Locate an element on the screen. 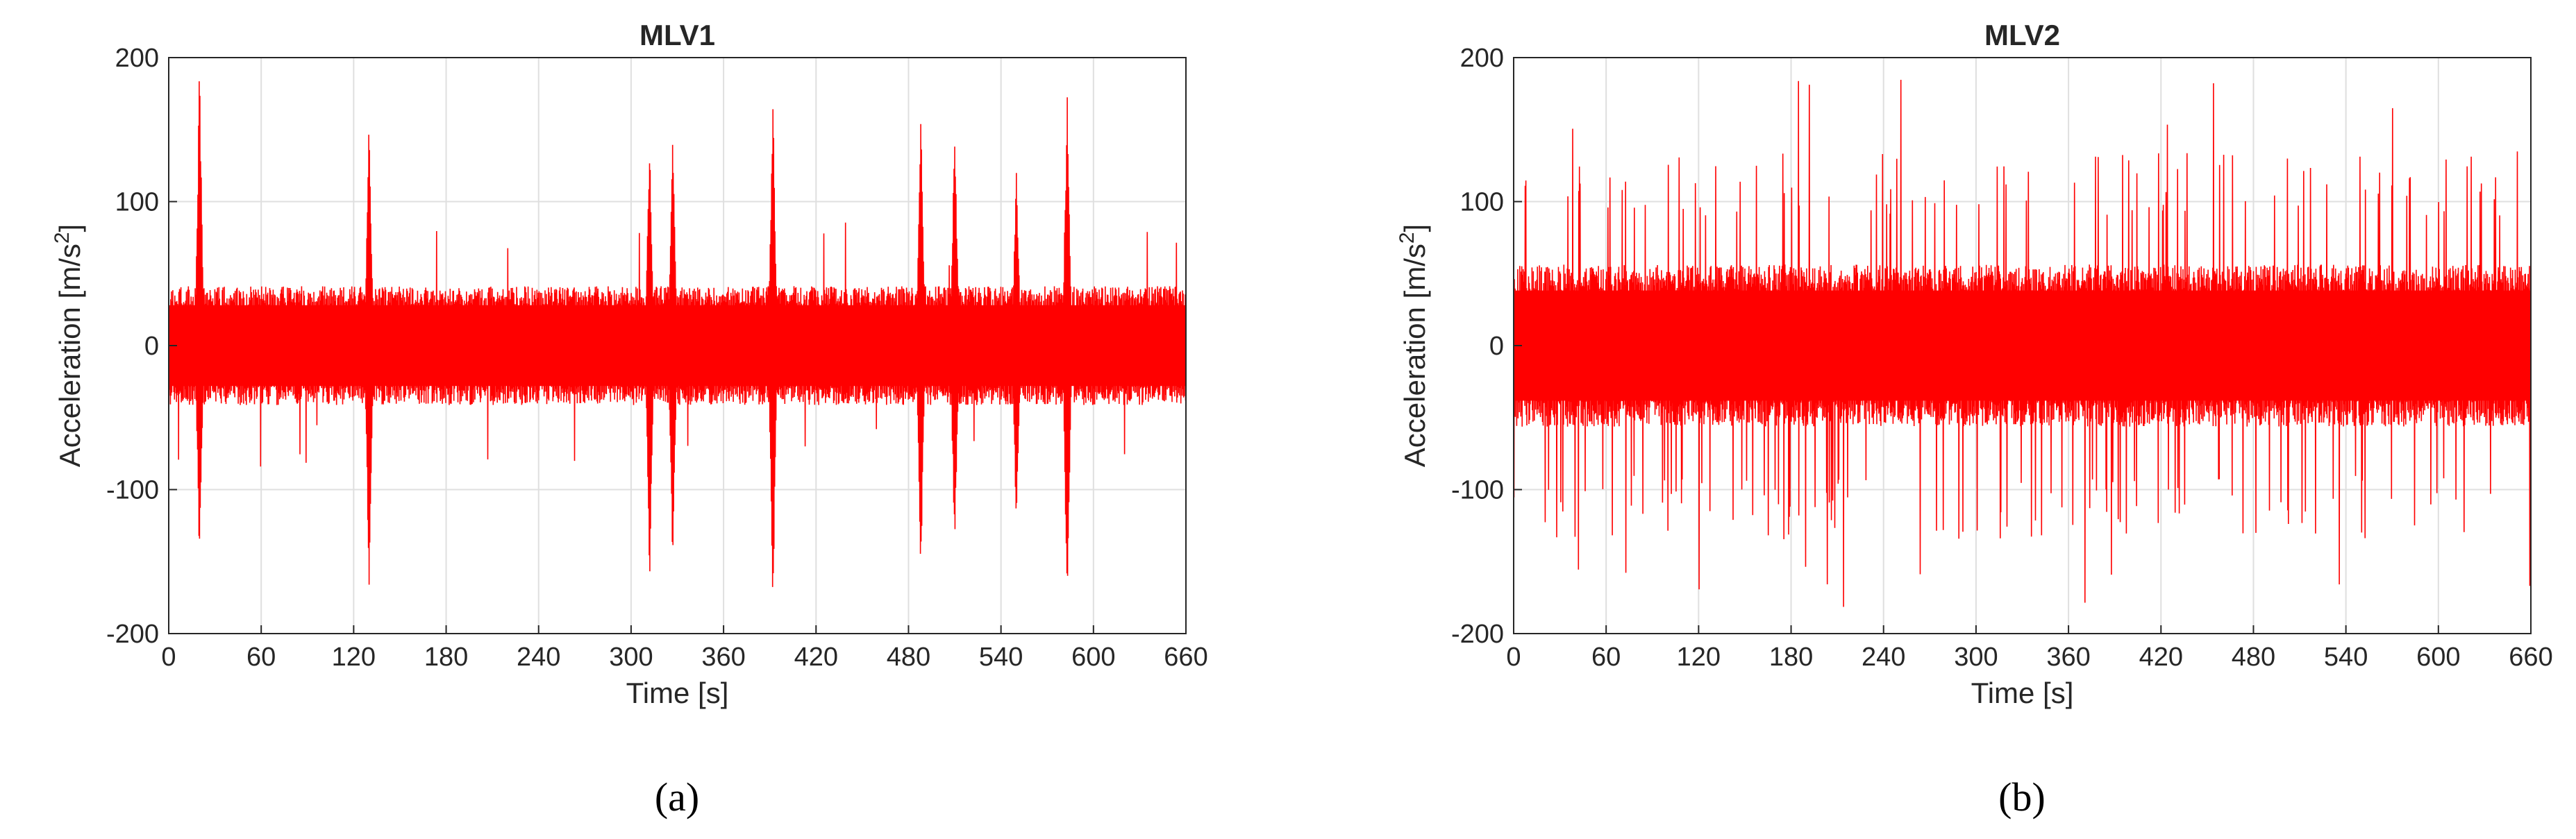  chart-title: MLV1 is located at coordinates (677, 35).